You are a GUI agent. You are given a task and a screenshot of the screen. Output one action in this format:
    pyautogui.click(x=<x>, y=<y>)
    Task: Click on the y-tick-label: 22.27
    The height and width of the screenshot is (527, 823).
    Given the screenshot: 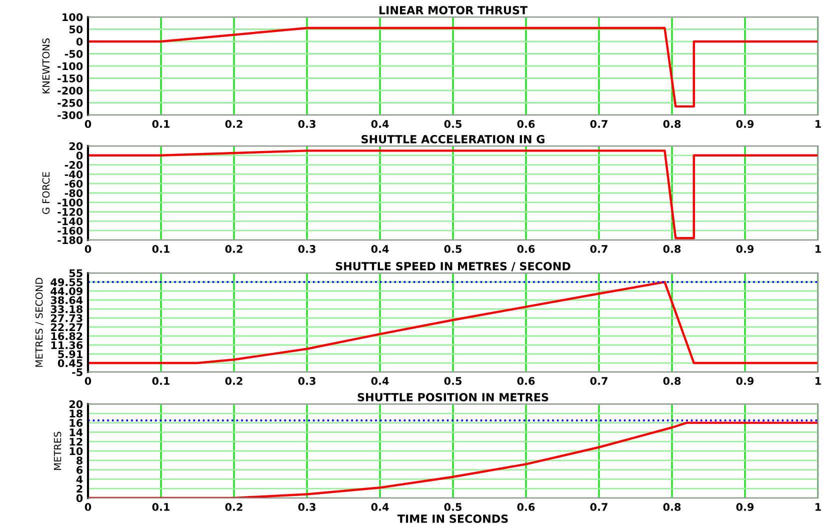 What is the action you would take?
    pyautogui.click(x=66, y=327)
    